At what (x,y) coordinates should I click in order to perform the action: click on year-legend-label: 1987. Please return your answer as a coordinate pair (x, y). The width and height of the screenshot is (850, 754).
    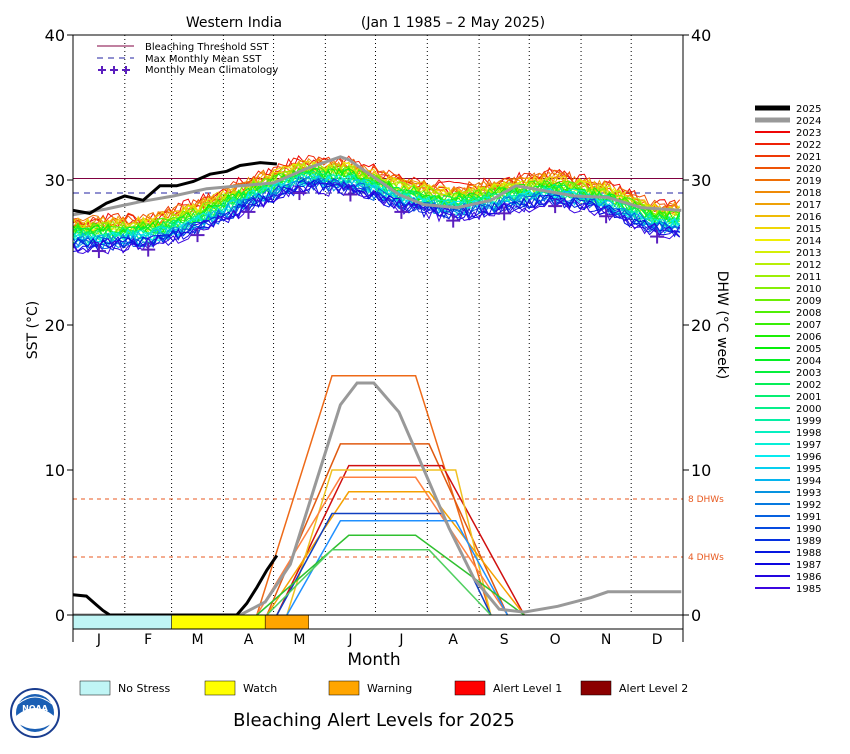
    Looking at the image, I should click on (808, 565).